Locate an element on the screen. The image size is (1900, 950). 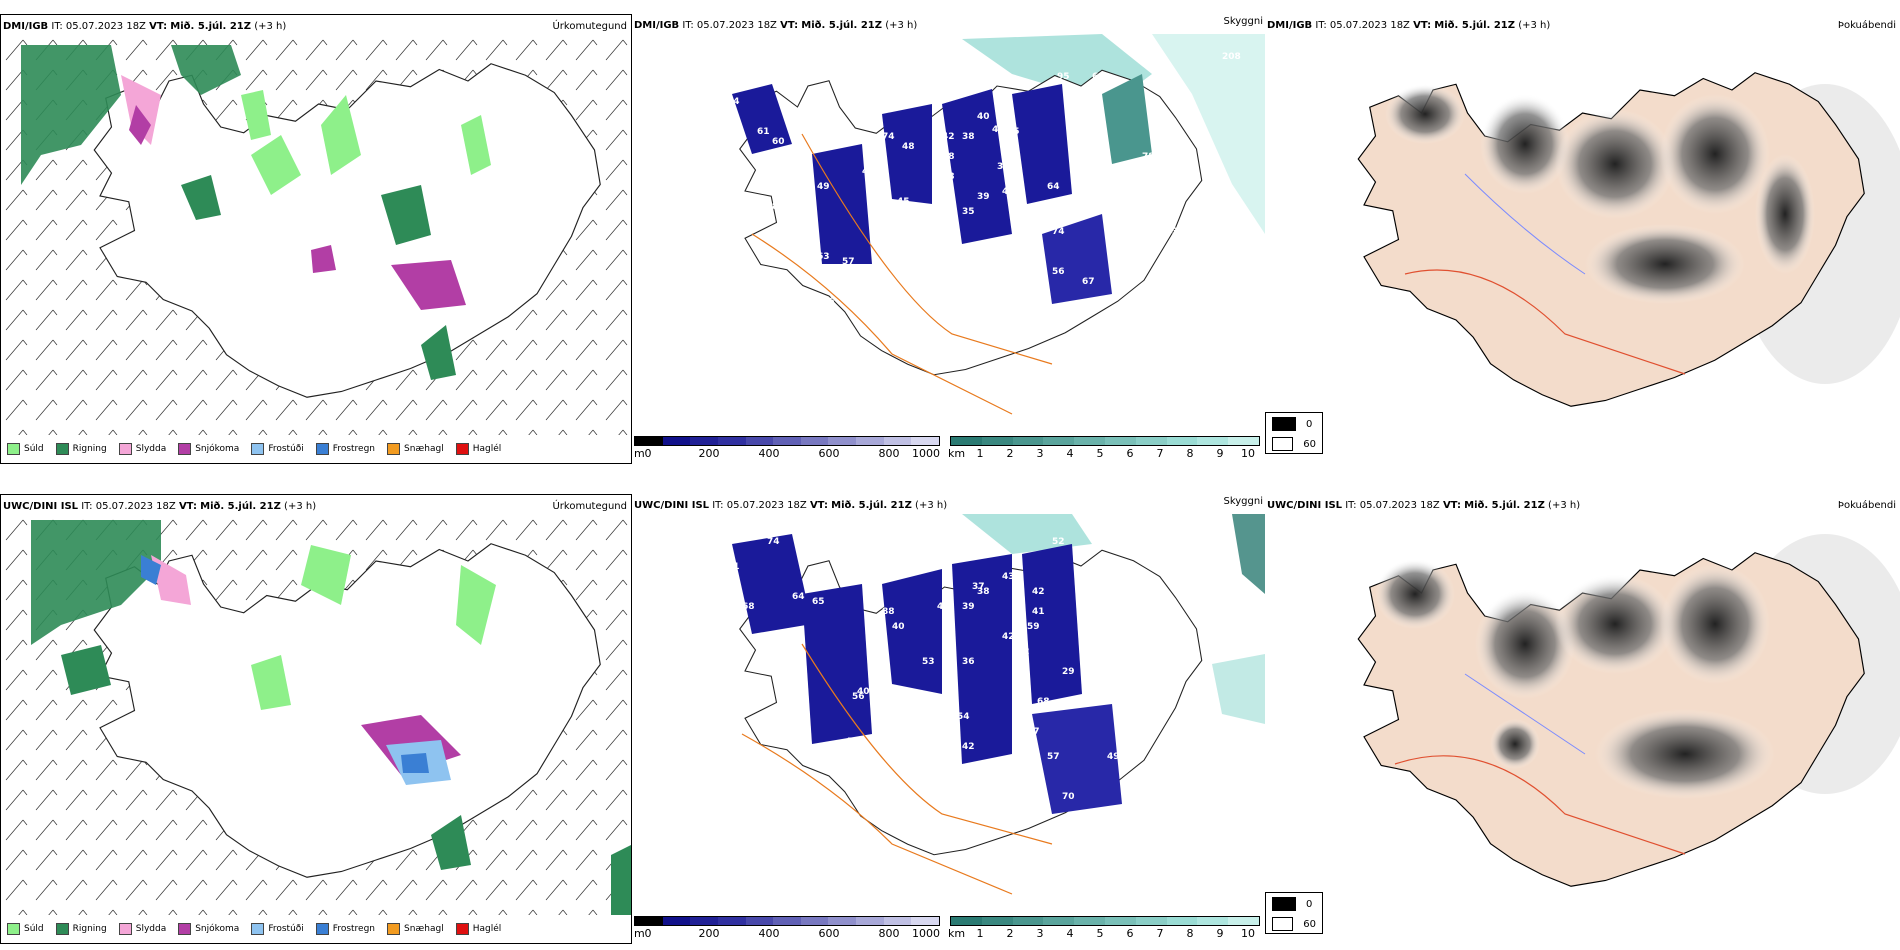
legend-item: Haglél is located at coordinates (478, 449).